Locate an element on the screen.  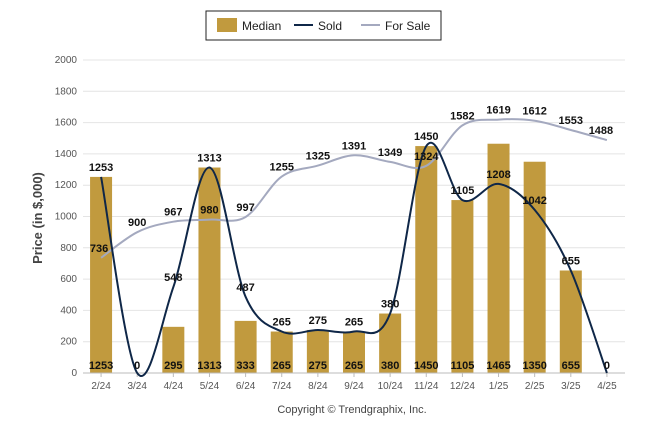
x-tick-label: 3/24 is located at coordinates (137, 386).